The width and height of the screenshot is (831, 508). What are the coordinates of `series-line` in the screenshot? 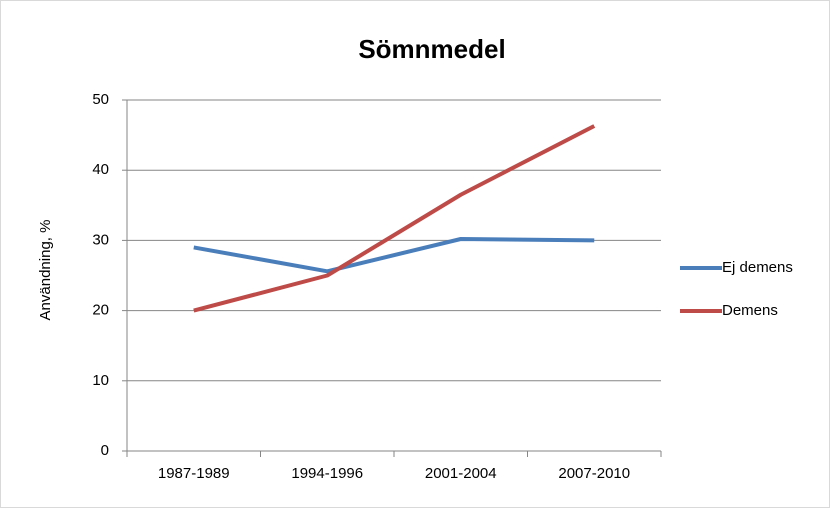 It's located at (394, 255).